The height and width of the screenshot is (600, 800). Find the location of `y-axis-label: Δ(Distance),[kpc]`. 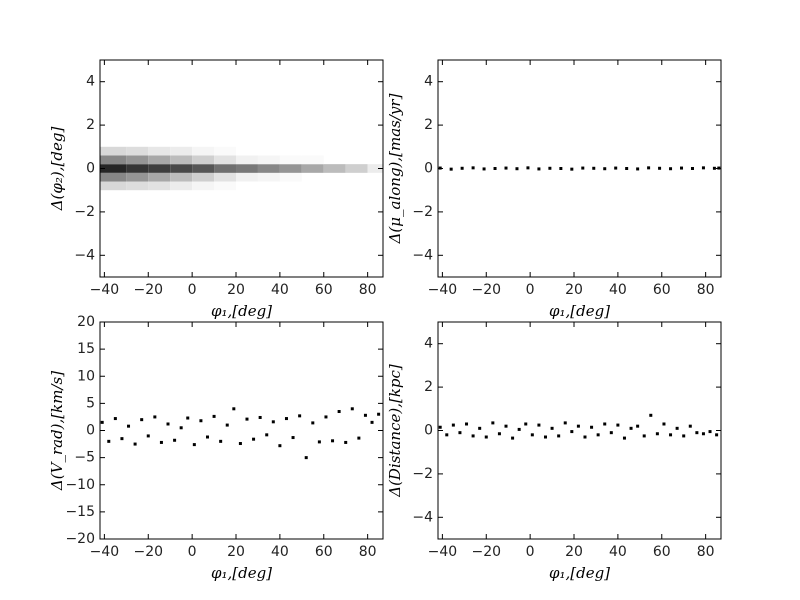

y-axis-label: Δ(Distance),[kpc] is located at coordinates (395, 431).